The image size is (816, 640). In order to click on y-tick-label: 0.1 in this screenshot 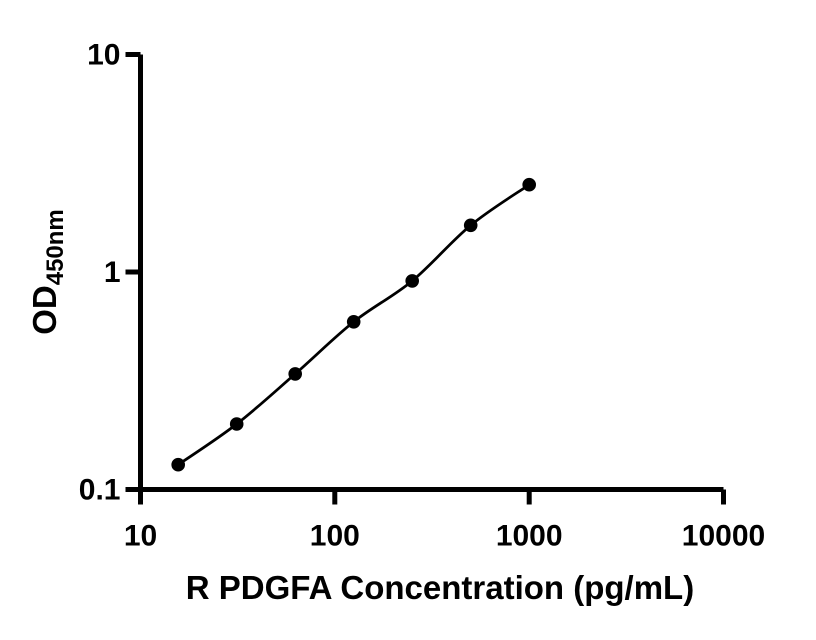, I will do `click(100, 490)`.